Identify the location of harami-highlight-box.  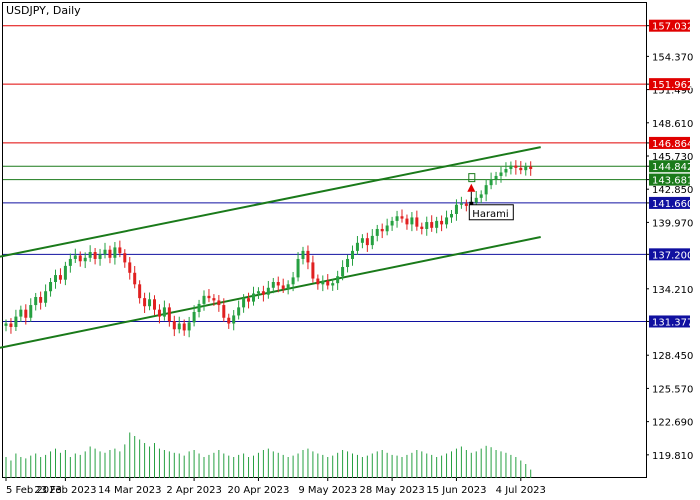
(472, 178).